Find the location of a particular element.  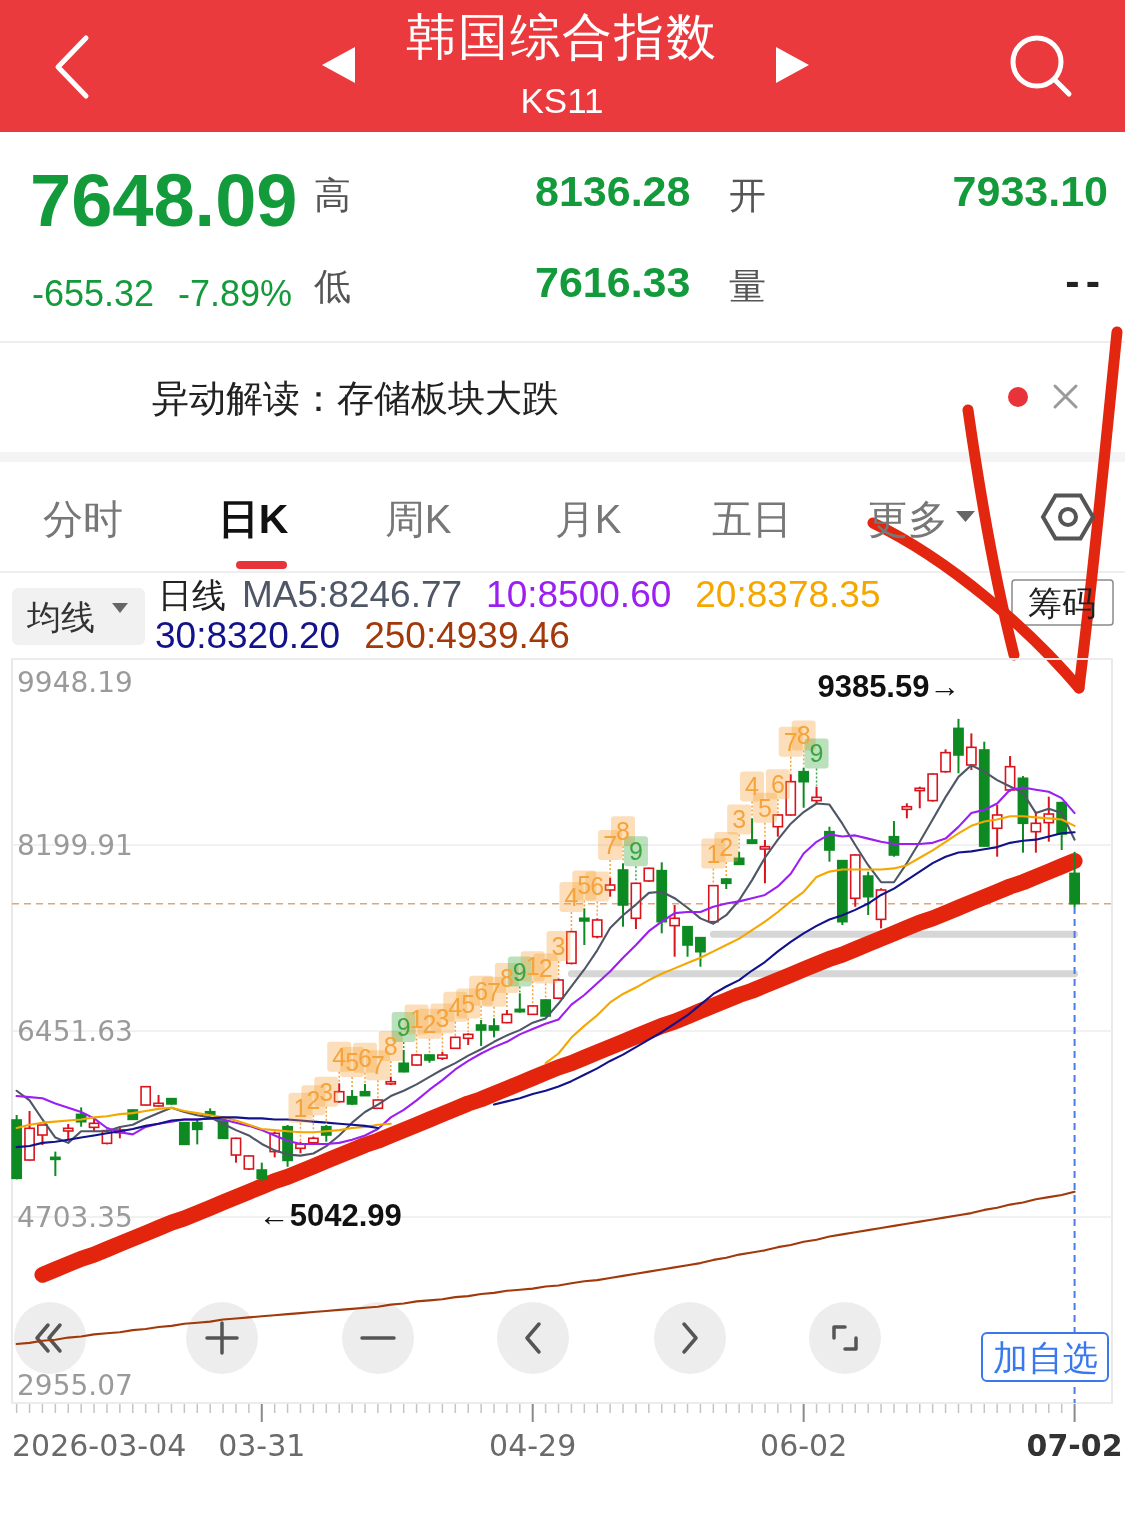

text: 分时 is located at coordinates (83, 519).